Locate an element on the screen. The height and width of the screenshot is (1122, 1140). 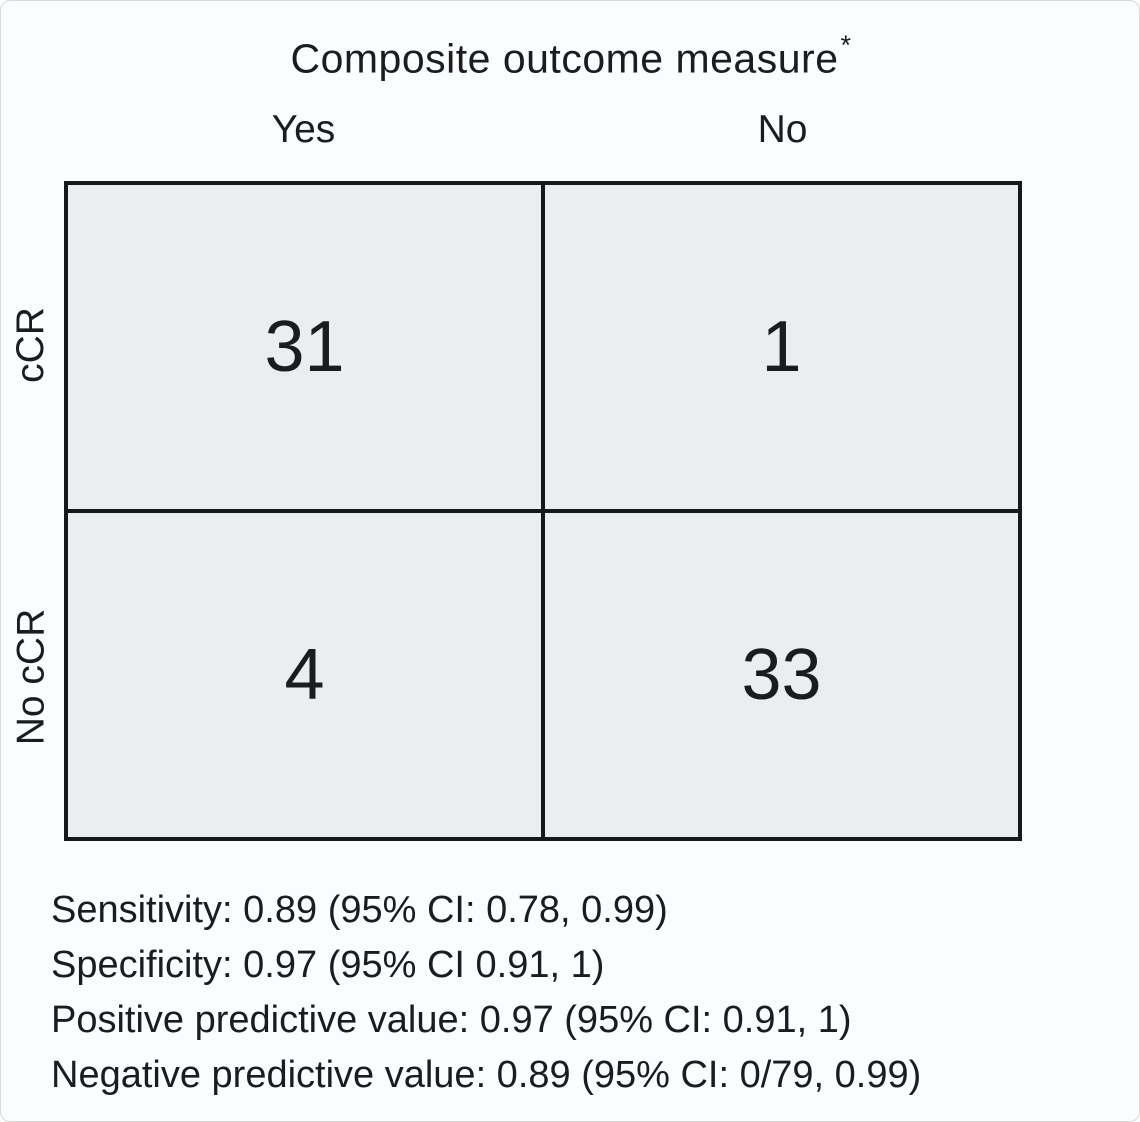
figure-title: Composite outcome measure* is located at coordinates (570, 56).